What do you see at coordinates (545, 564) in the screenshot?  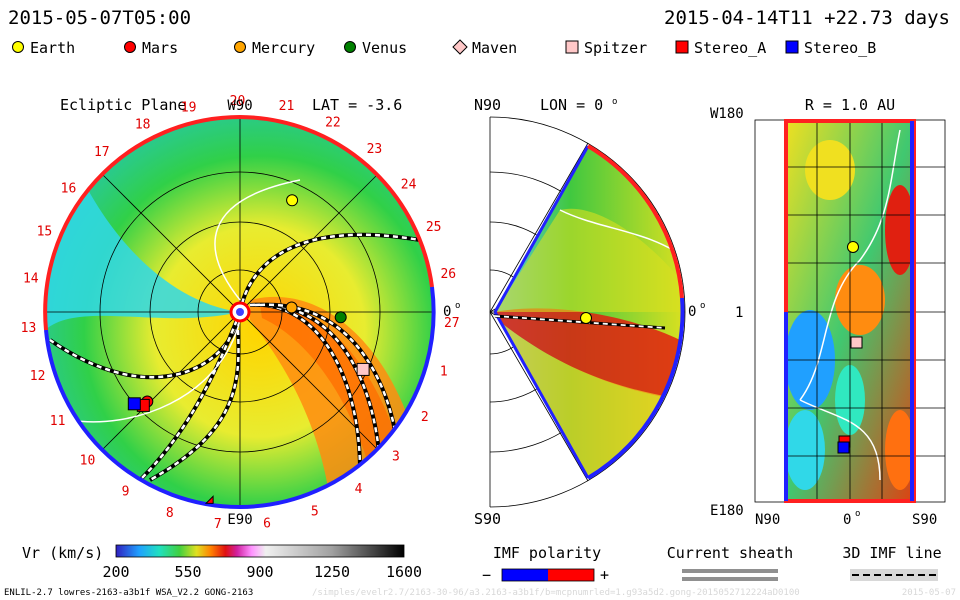 I see `imf-polarity-legend: IMF polarity − +` at bounding box center [545, 564].